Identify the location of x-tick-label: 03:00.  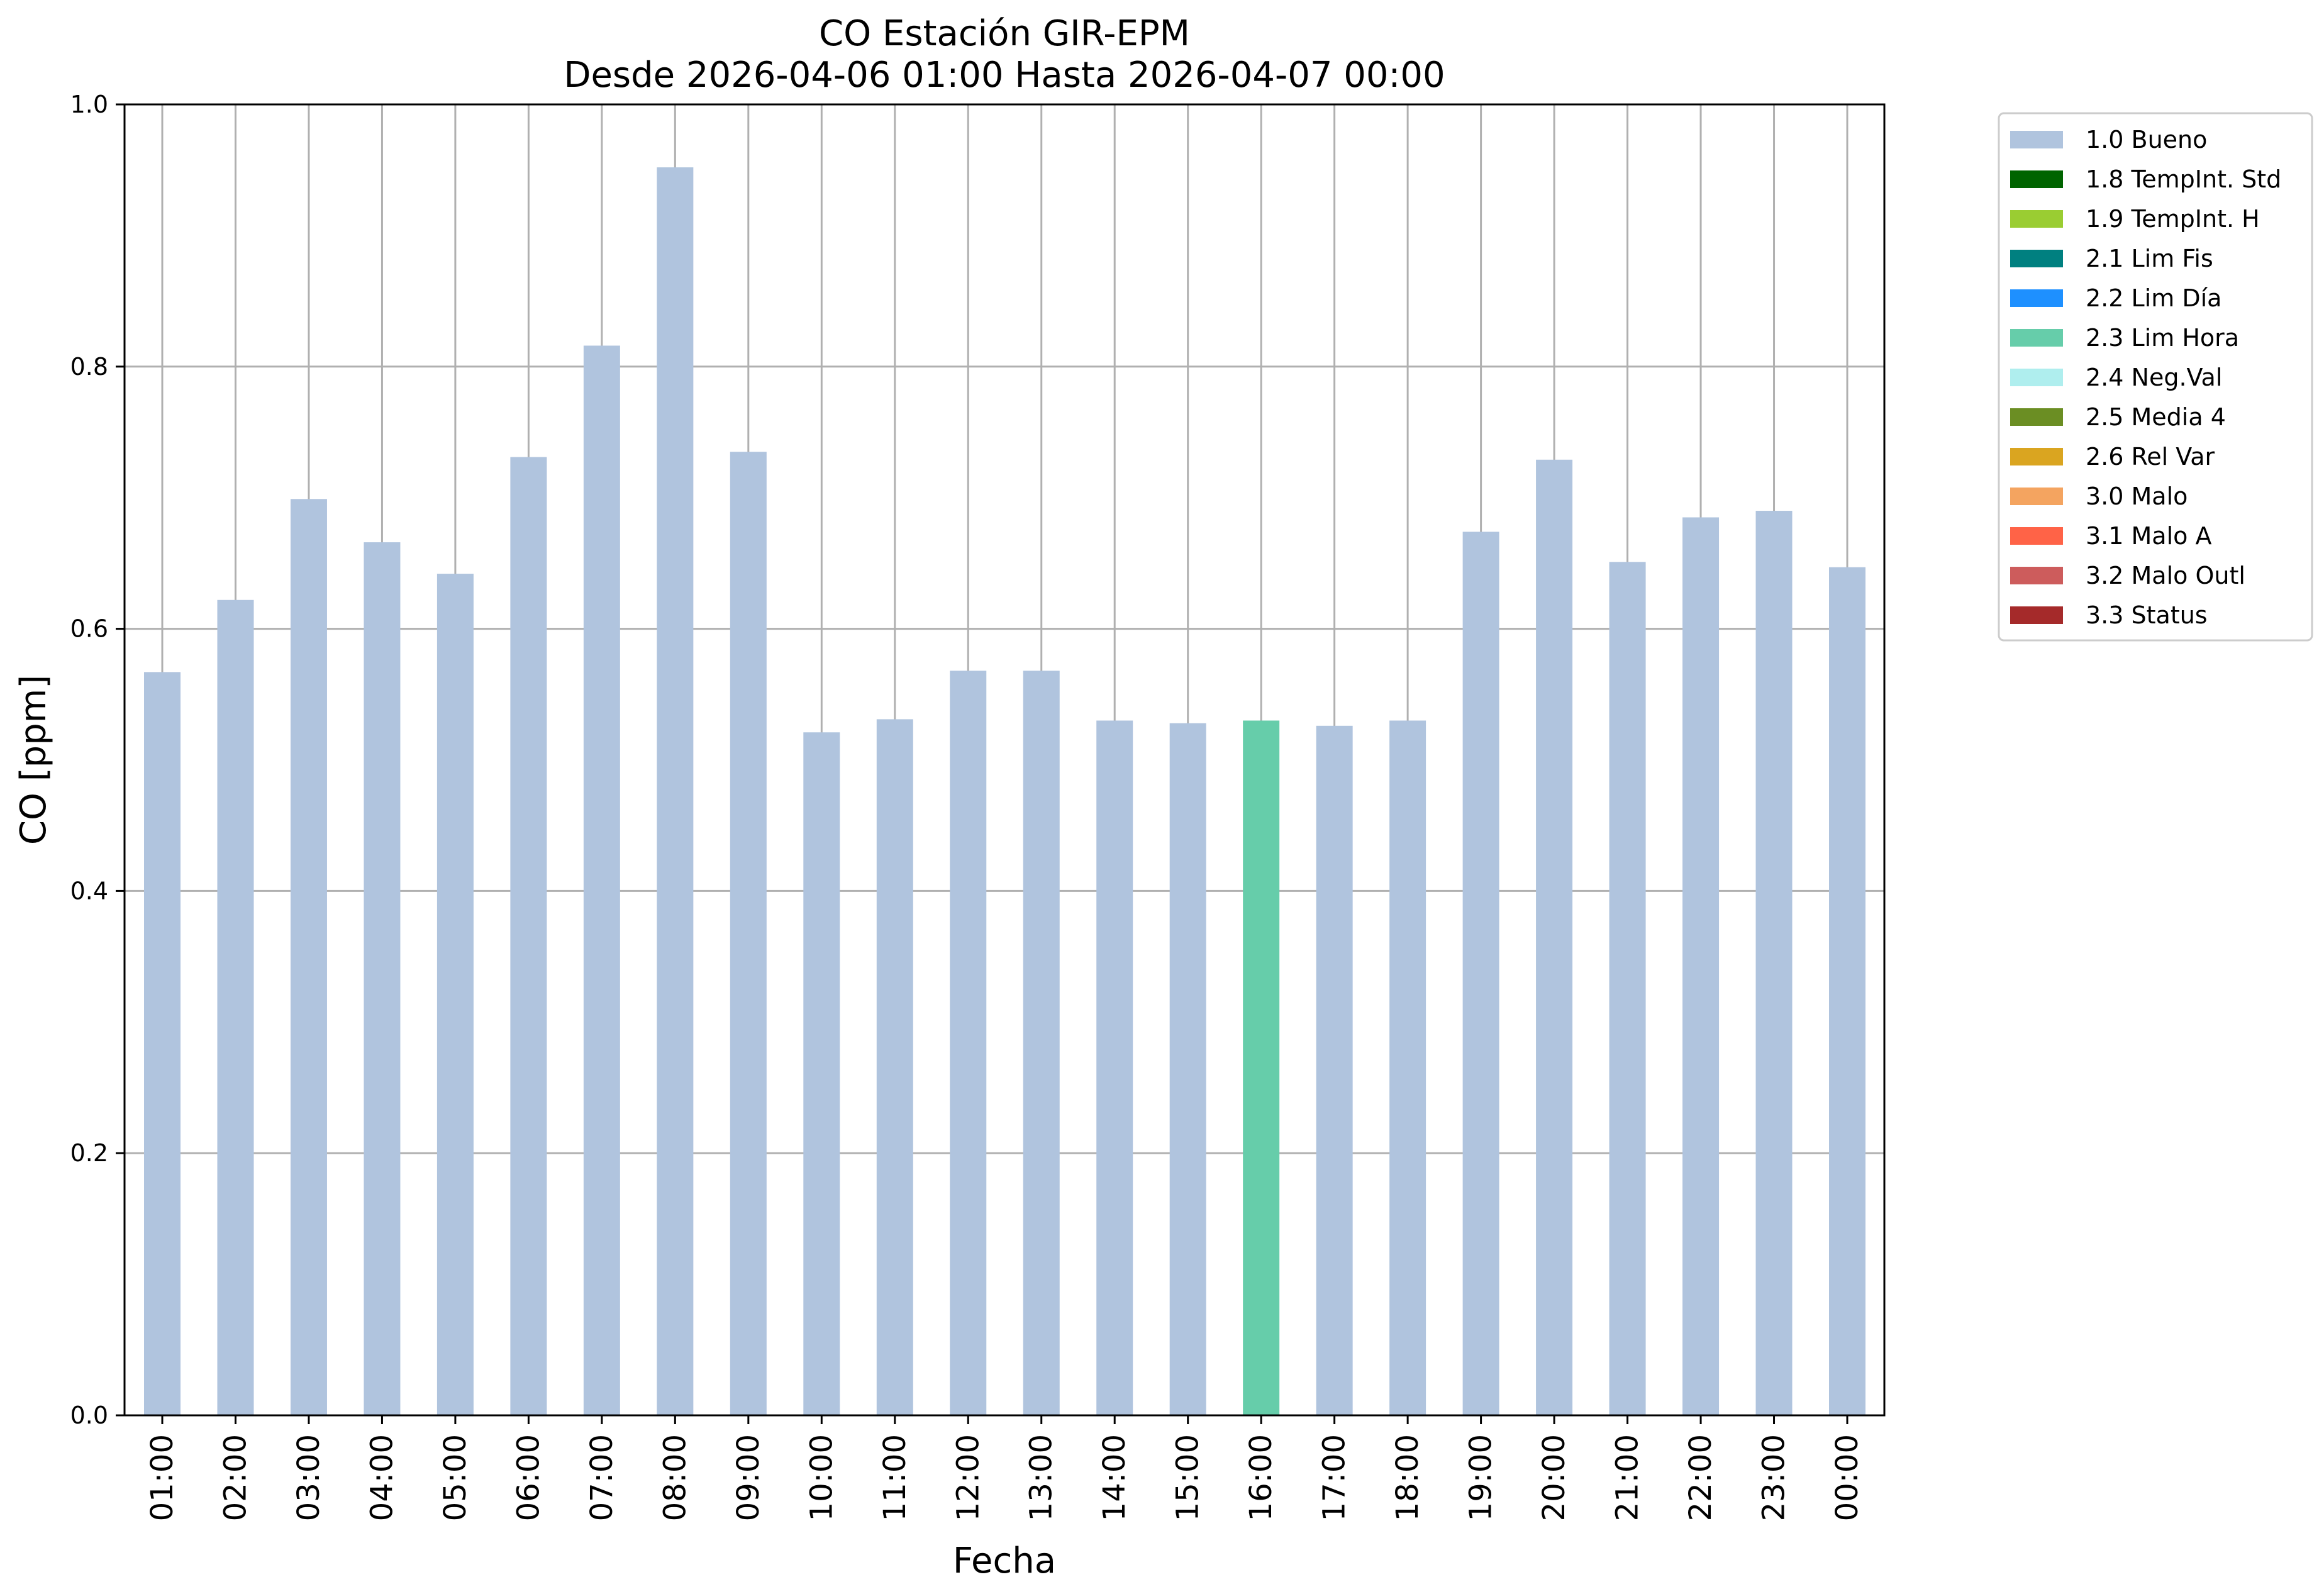
(308, 1477).